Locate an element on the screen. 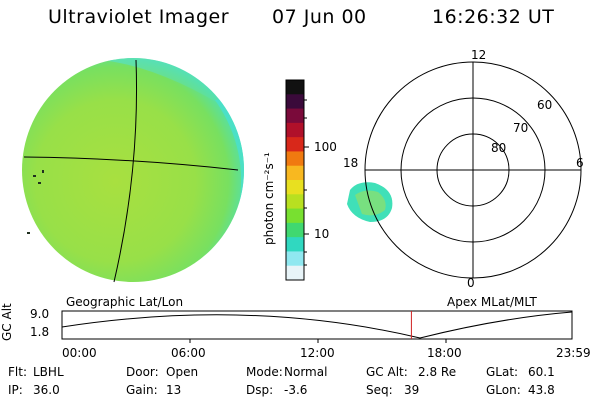  time-tick-1800: 18:00 is located at coordinates (444, 353).